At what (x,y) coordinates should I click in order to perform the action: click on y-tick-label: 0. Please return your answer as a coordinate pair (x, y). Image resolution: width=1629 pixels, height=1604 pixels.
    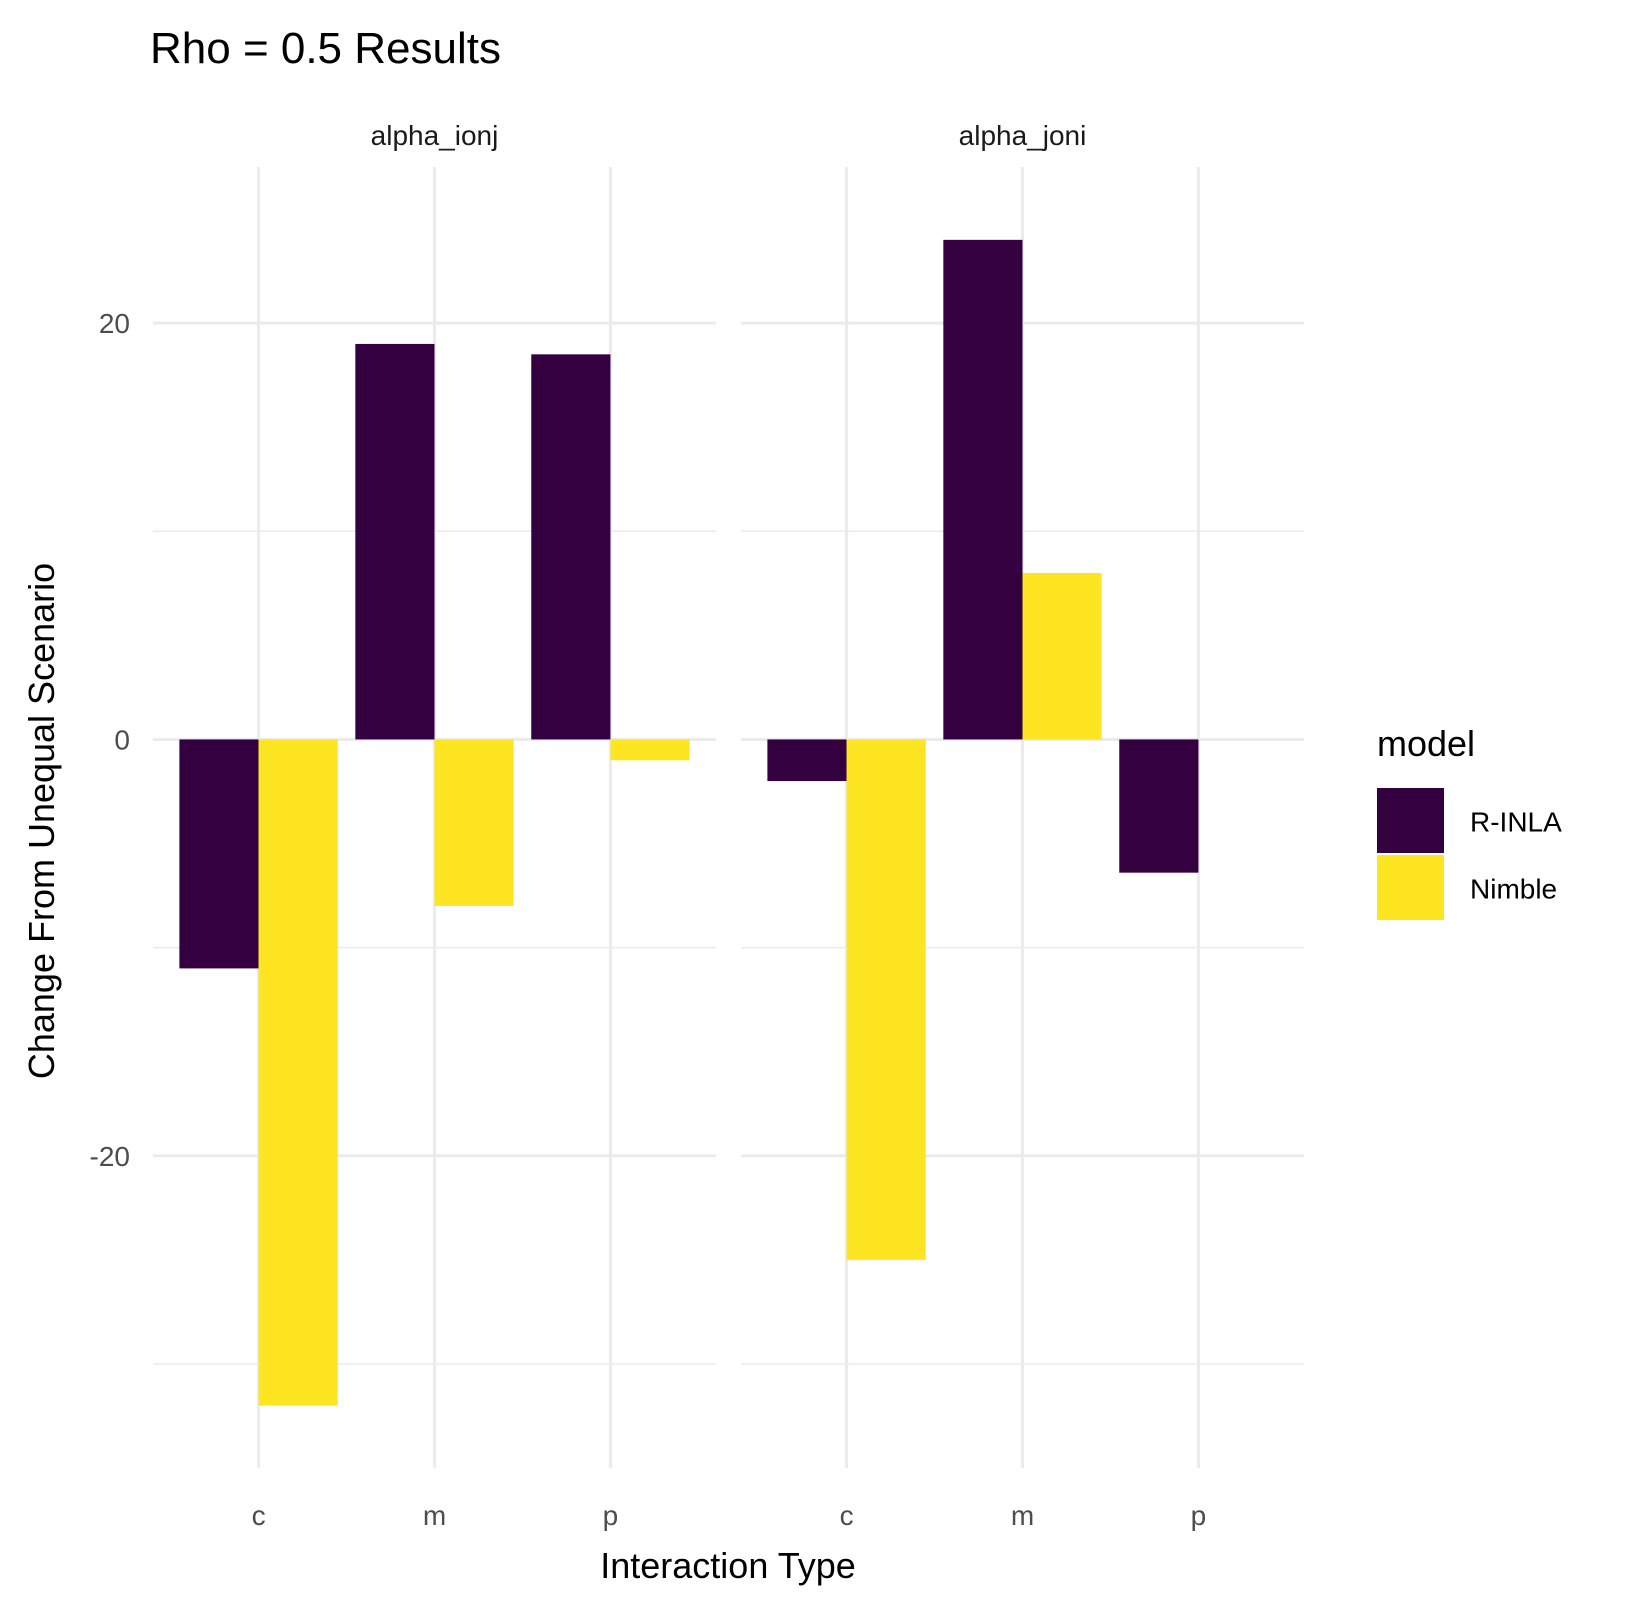
    Looking at the image, I should click on (122, 739).